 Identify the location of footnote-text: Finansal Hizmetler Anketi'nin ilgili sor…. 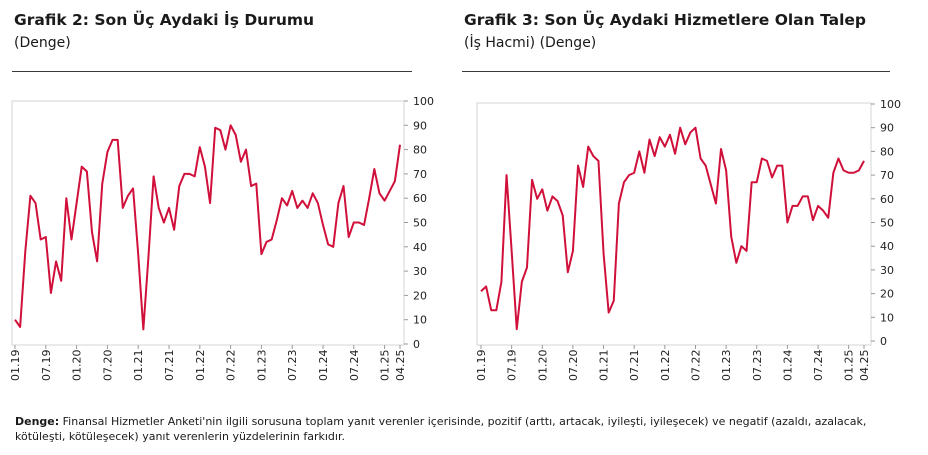
(441, 429).